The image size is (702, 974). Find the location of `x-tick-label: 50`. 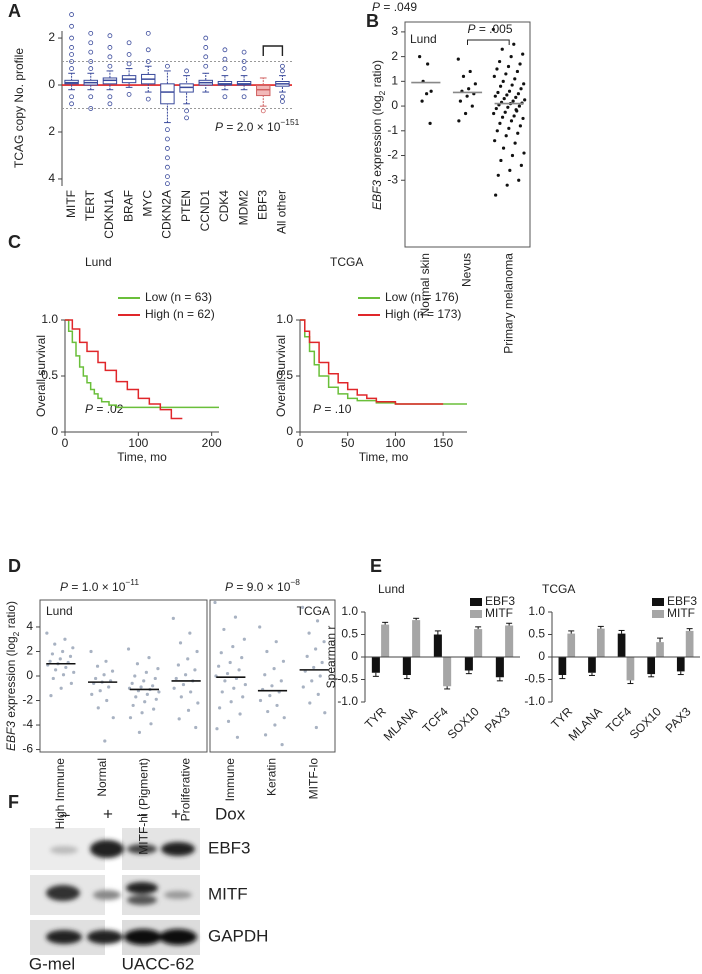

x-tick-label: 50 is located at coordinates (348, 443).